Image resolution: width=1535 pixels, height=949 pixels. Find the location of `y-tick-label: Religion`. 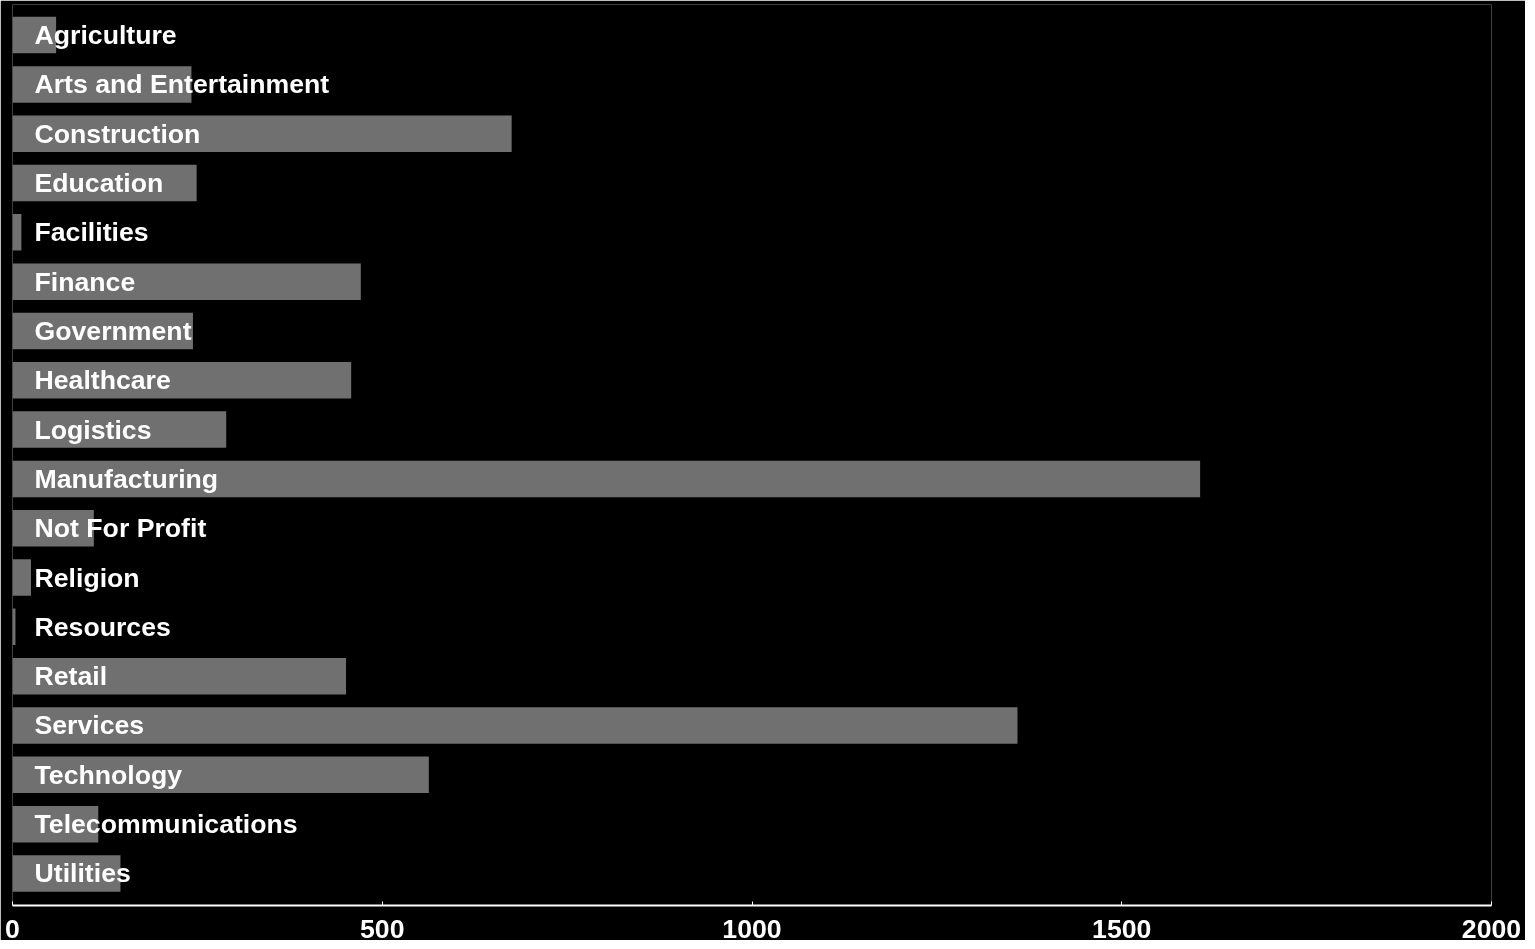

y-tick-label: Religion is located at coordinates (87, 577).